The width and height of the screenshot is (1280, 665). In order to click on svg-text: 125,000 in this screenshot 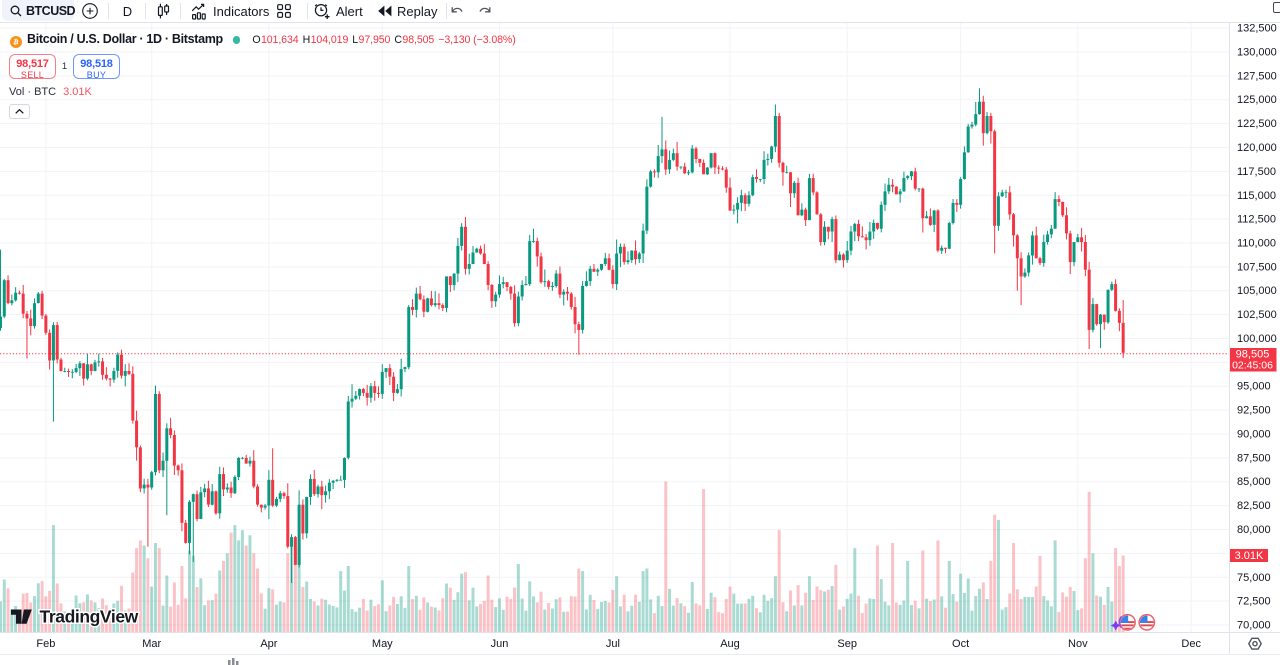, I will do `click(1257, 100)`.